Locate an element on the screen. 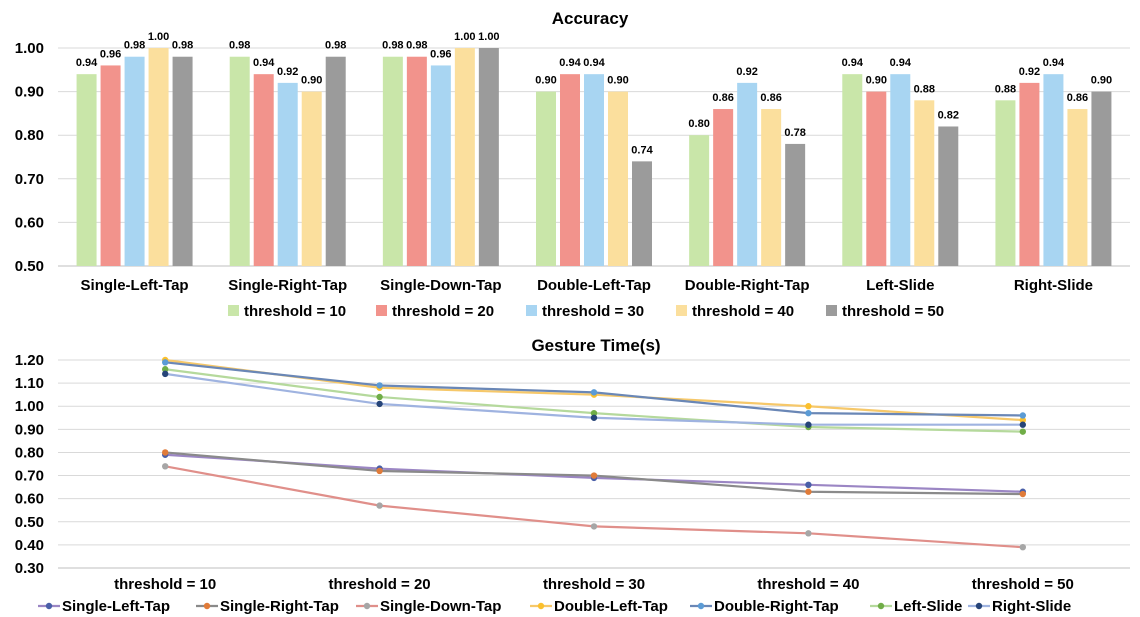 This screenshot has width=1140, height=617. data-label: 0.82 is located at coordinates (948, 115).